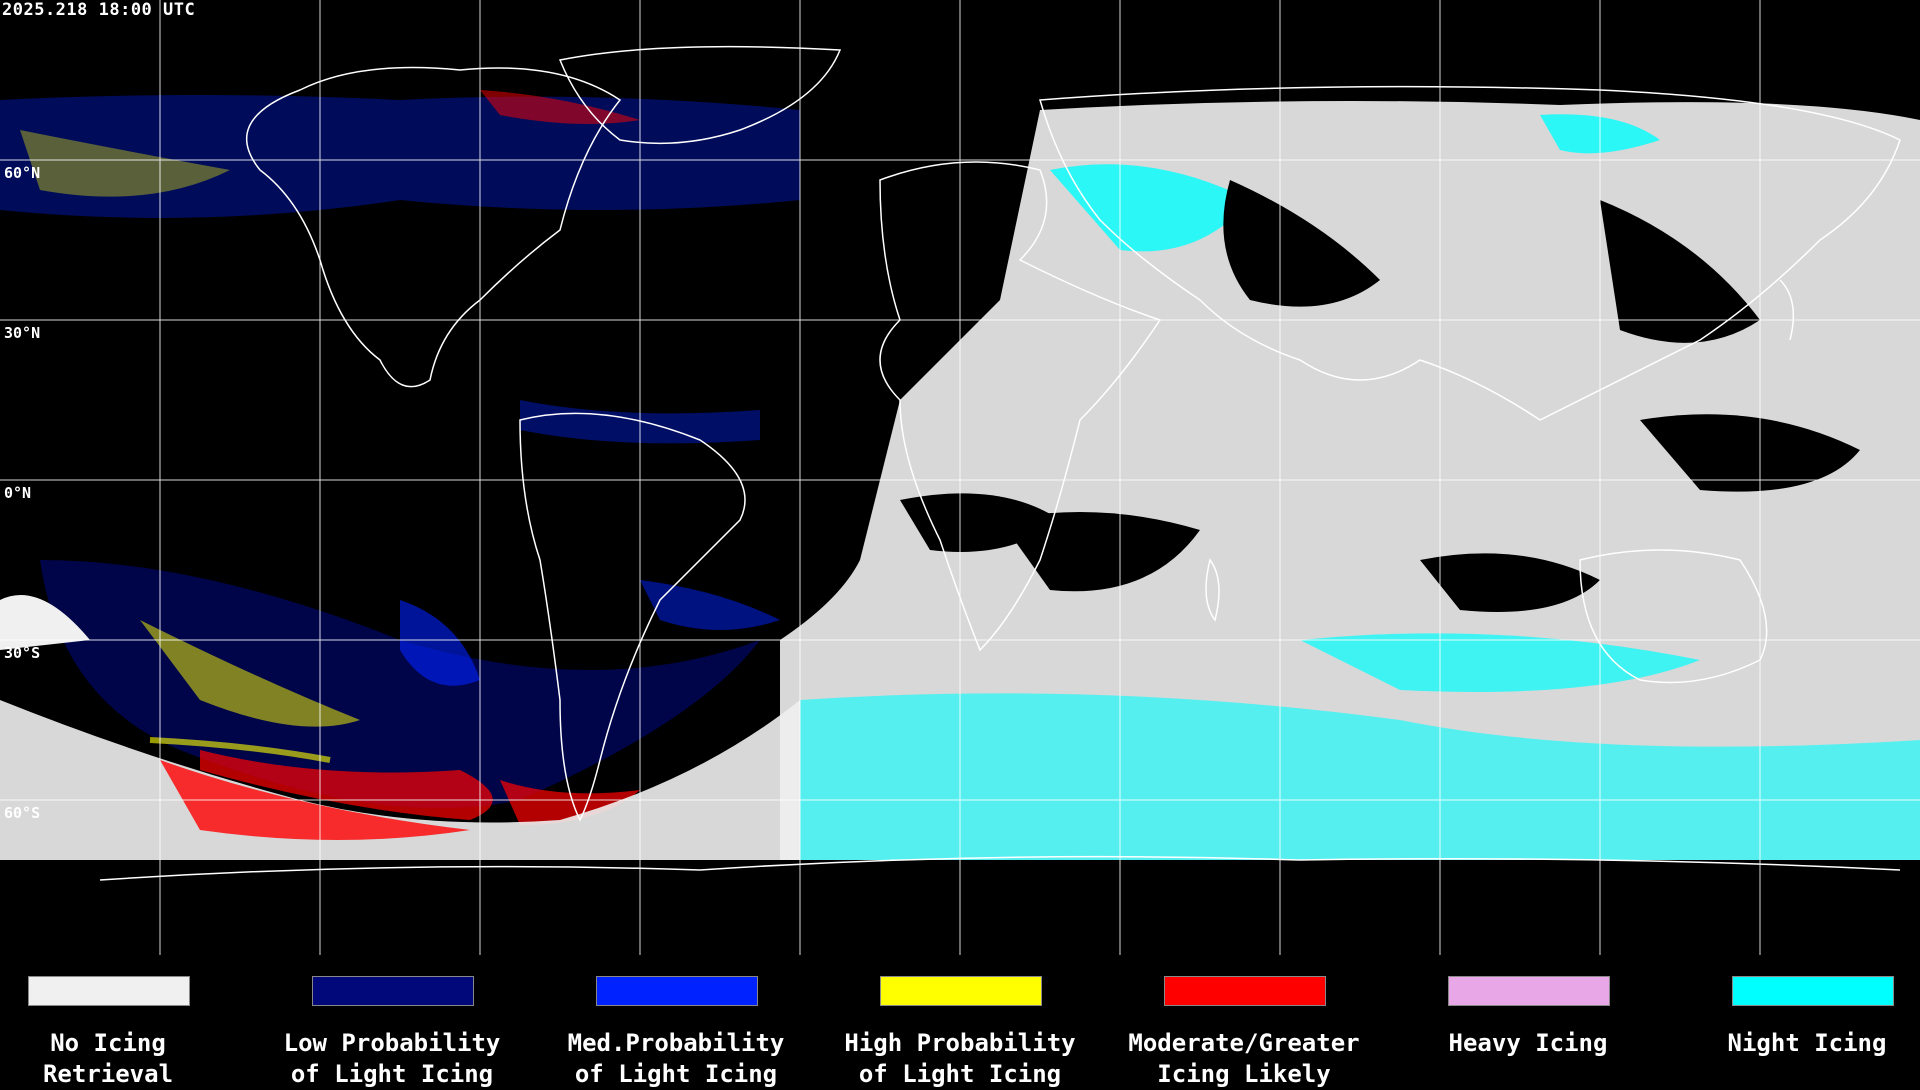 This screenshot has height=1090, width=1920. What do you see at coordinates (1244, 1058) in the screenshot?
I see `legend-label: Moderate/Greater Icing Likely` at bounding box center [1244, 1058].